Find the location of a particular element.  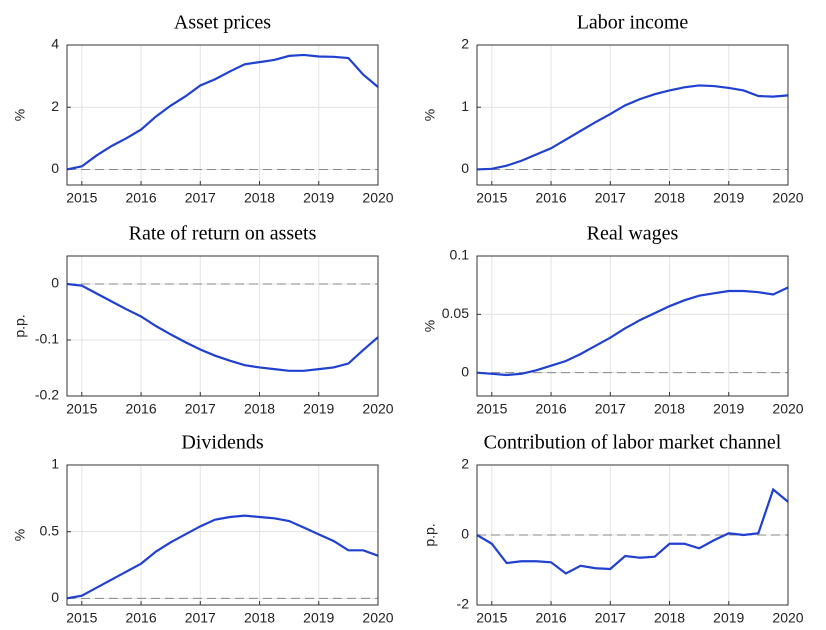

chart-title: Rate of return on assets is located at coordinates (223, 234).